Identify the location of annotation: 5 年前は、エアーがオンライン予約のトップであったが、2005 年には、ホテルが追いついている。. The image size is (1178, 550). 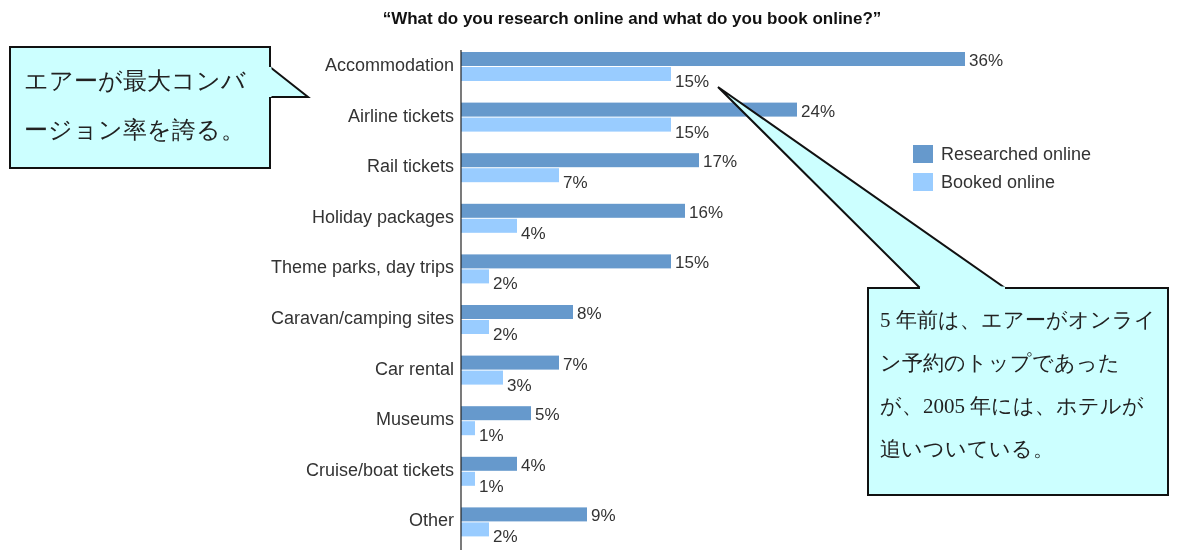
(1018, 384).